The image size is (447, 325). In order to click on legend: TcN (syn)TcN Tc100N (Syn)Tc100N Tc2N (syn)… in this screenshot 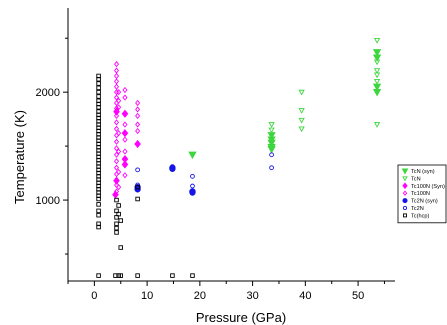, I will do `click(422, 194)`.